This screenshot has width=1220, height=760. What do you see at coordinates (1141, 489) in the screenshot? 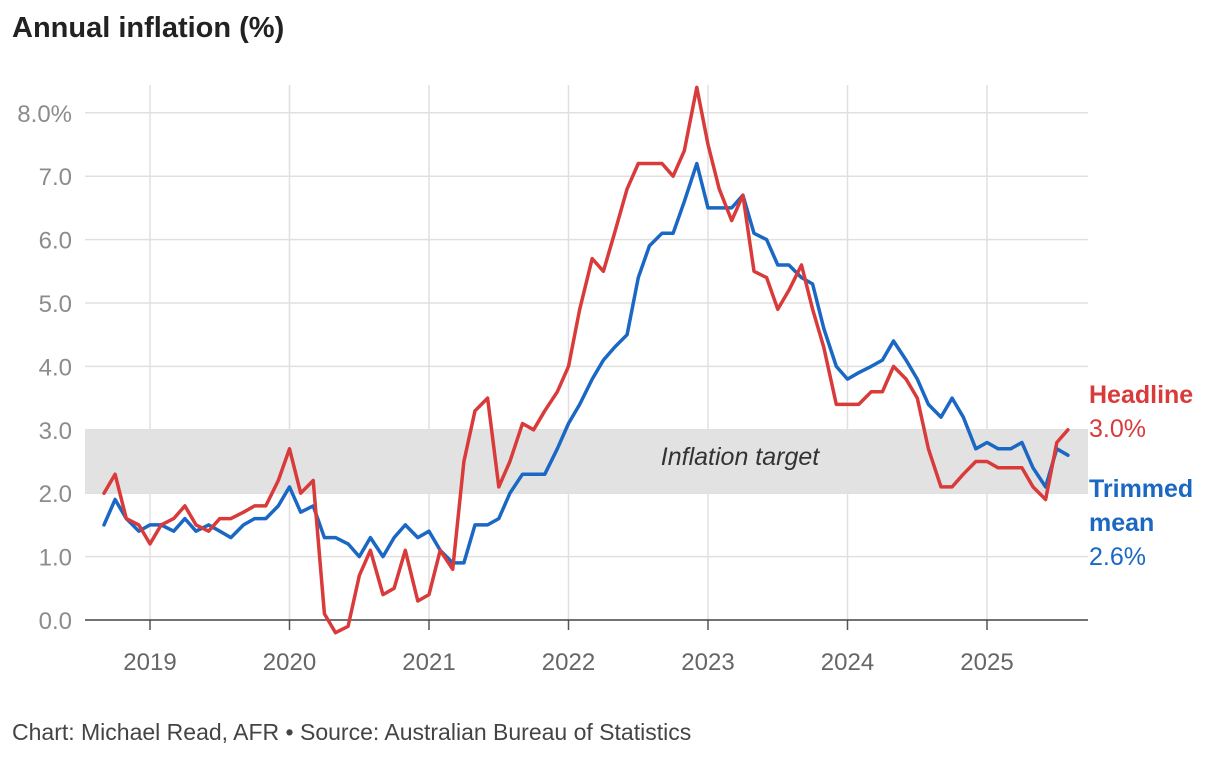
I see `trimmed-mean-series-label: Trimmed` at bounding box center [1141, 489].